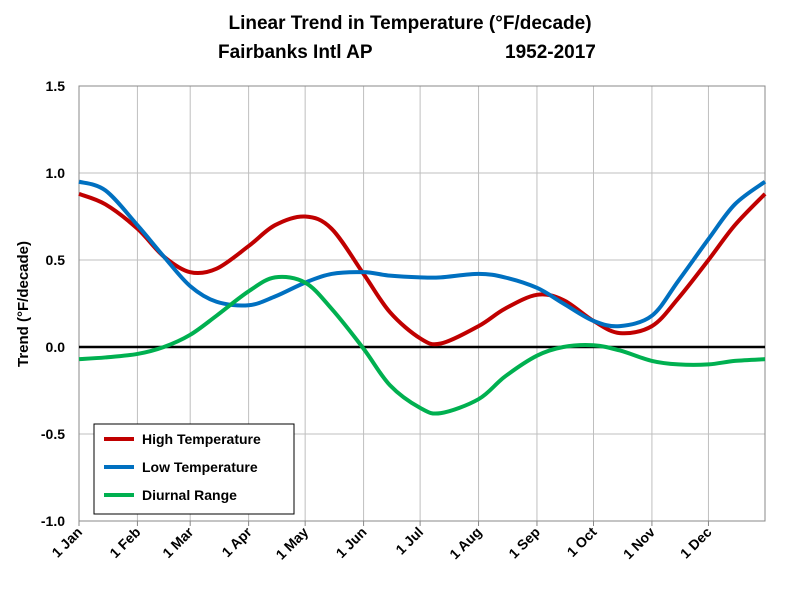  Describe the element at coordinates (56, 173) in the screenshot. I see `y-tick-label: 1.0` at that location.